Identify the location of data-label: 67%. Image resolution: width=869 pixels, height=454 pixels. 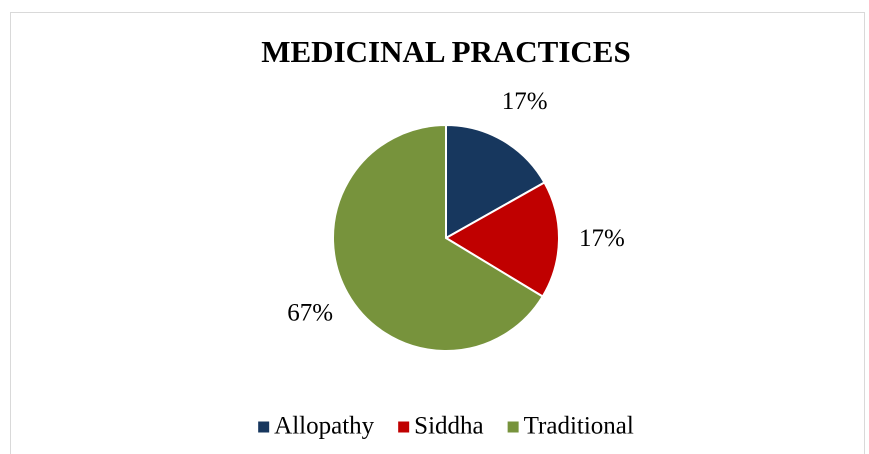
(310, 312).